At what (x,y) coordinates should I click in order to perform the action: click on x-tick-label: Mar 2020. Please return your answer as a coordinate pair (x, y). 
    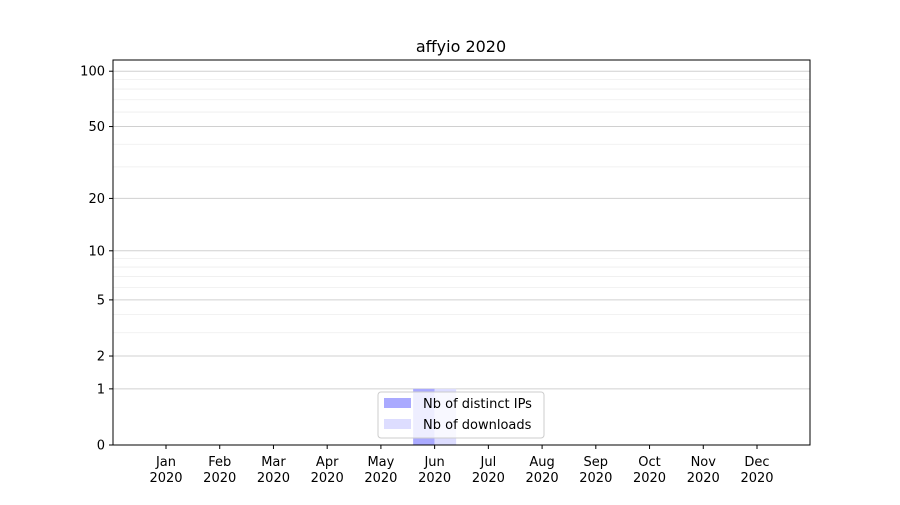
    Looking at the image, I should click on (273, 470).